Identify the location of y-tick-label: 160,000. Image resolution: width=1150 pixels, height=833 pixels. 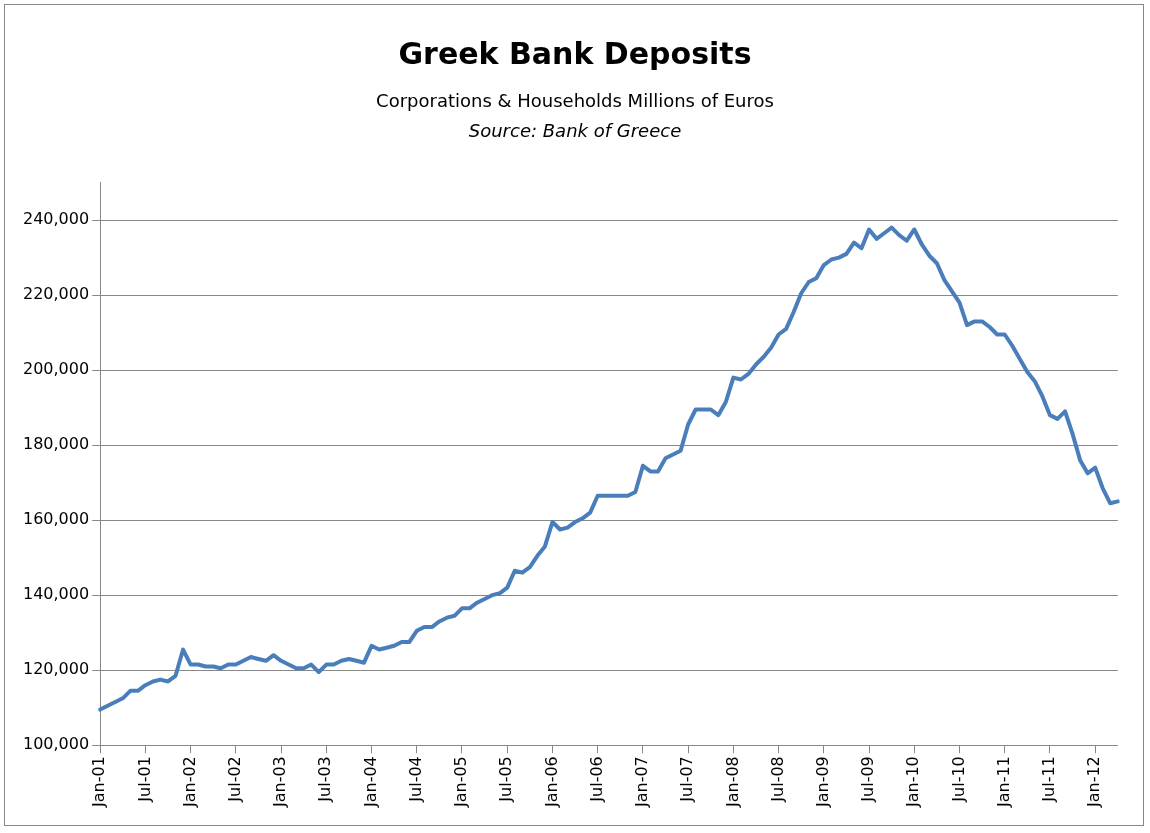
(56, 519).